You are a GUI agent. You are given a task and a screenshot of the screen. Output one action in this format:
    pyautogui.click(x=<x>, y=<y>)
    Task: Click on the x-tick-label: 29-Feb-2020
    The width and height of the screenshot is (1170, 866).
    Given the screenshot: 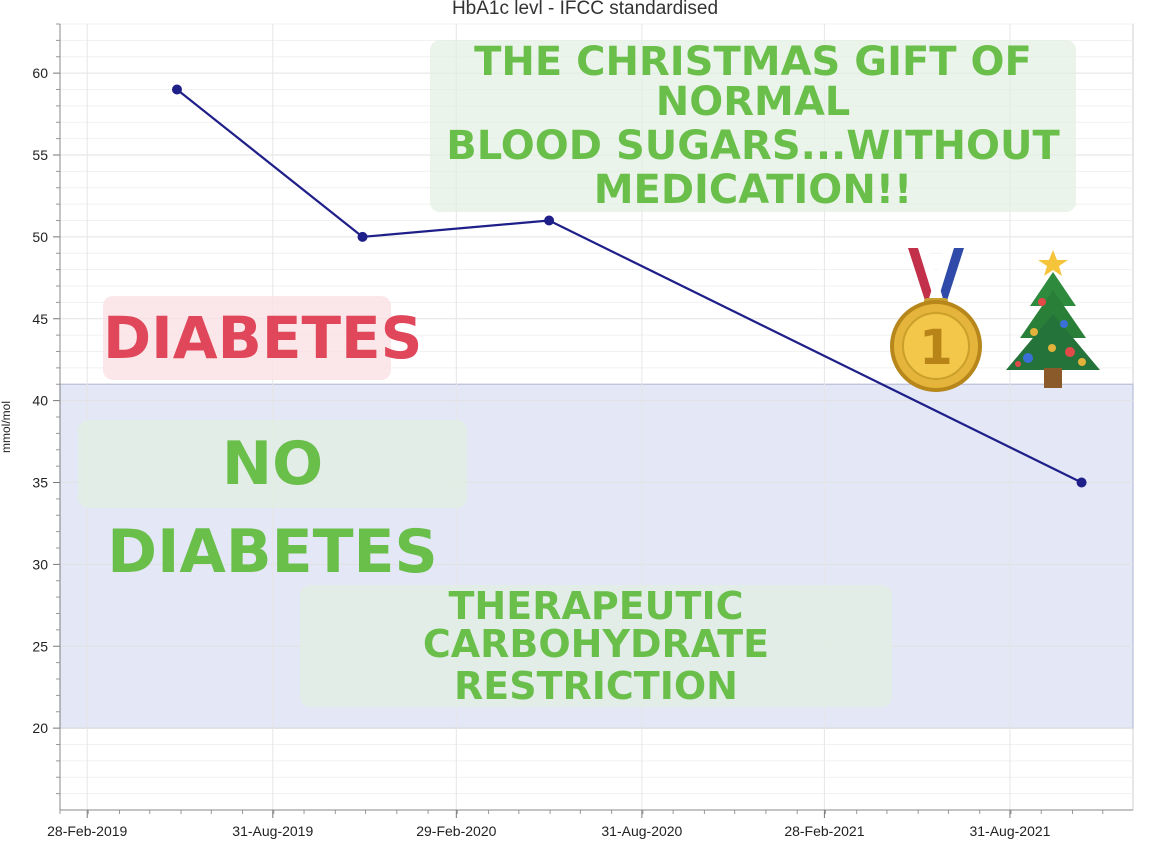 What is the action you would take?
    pyautogui.click(x=456, y=831)
    